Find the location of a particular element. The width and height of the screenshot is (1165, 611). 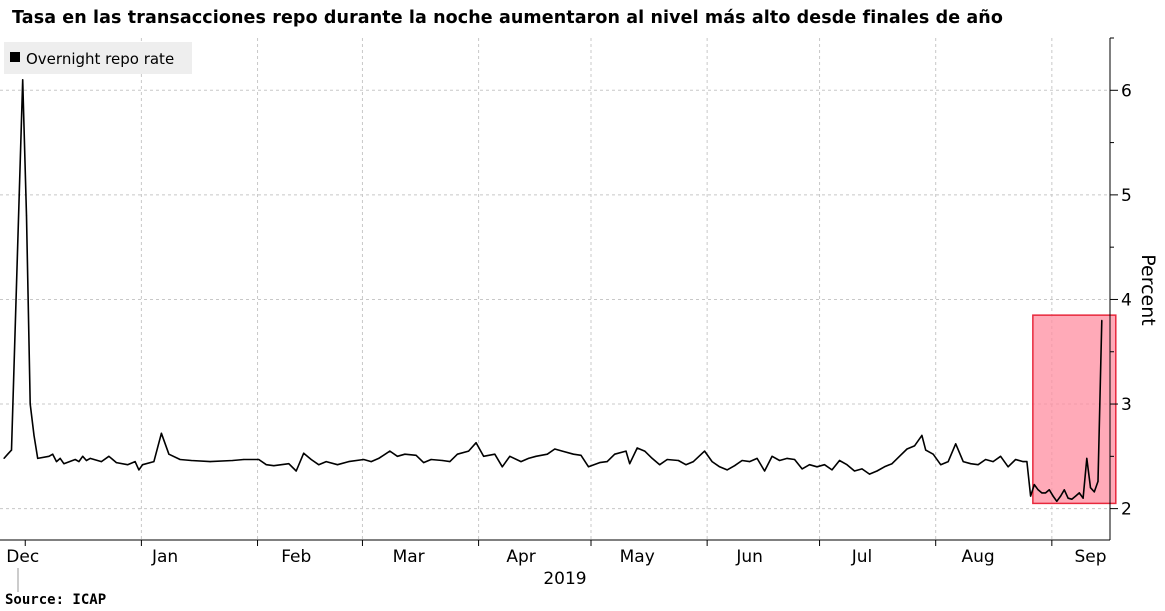

x-tick-label: Jul is located at coordinates (862, 557).